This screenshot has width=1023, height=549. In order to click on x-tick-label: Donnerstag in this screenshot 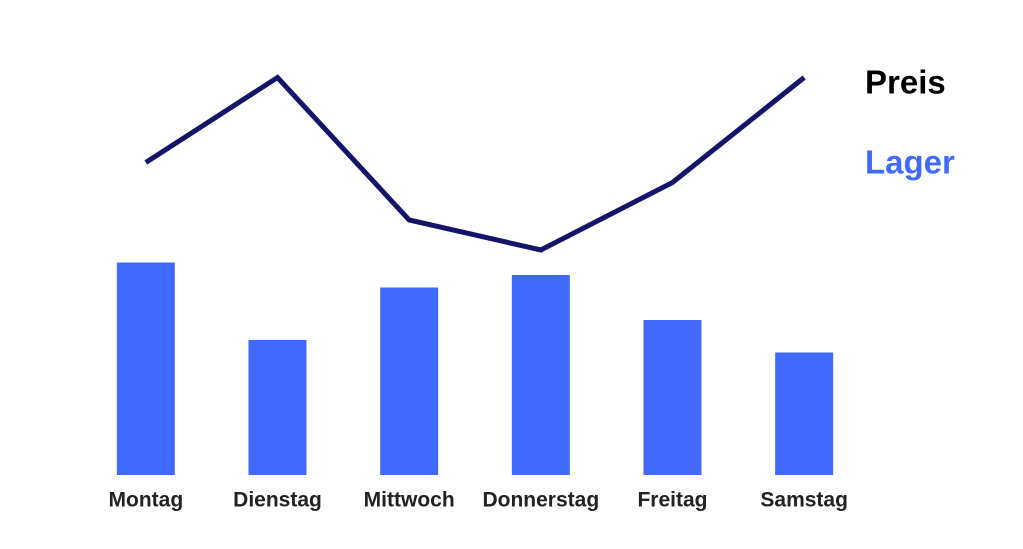, I will do `click(540, 500)`.